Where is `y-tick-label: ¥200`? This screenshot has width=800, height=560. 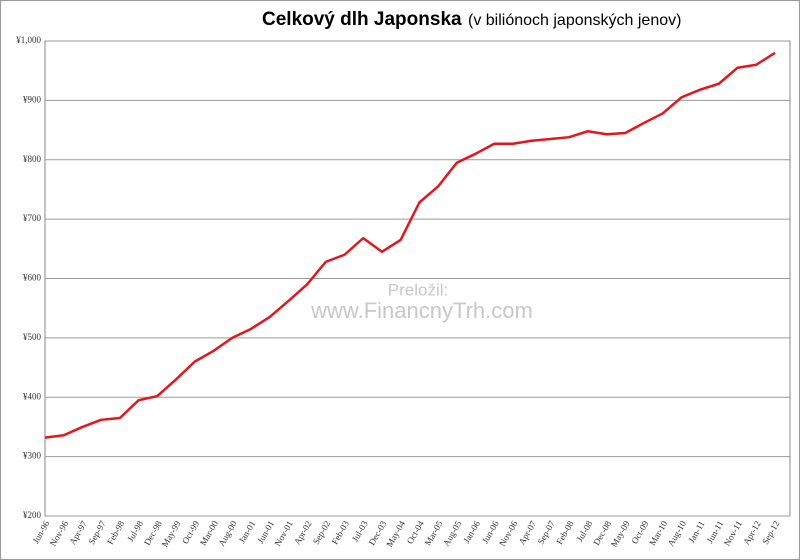
y-tick-label: ¥200 is located at coordinates (32, 515).